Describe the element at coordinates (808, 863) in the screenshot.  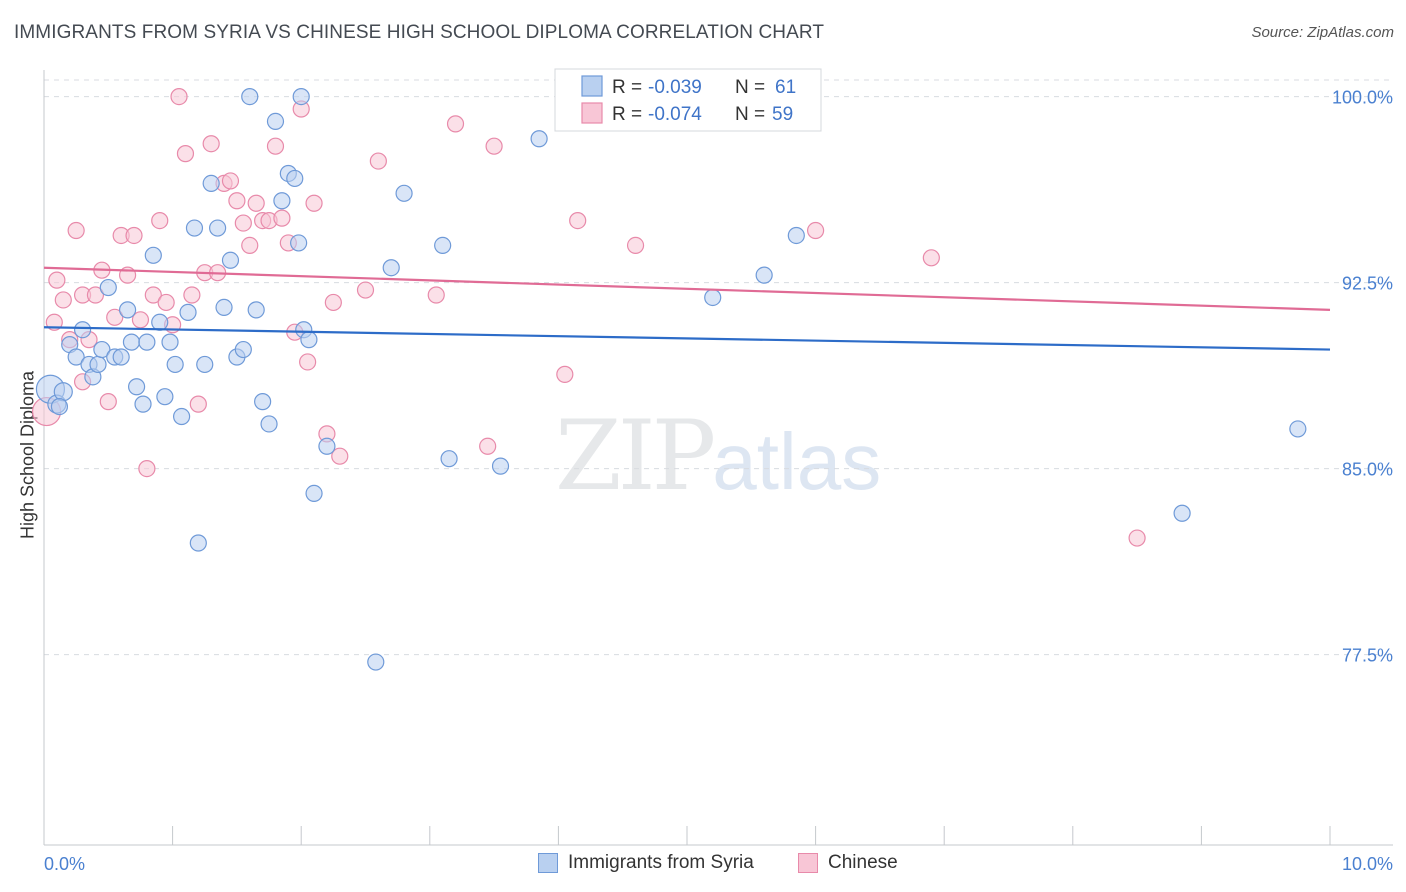
I see `legend-swatch-chinese-bottom` at that location.